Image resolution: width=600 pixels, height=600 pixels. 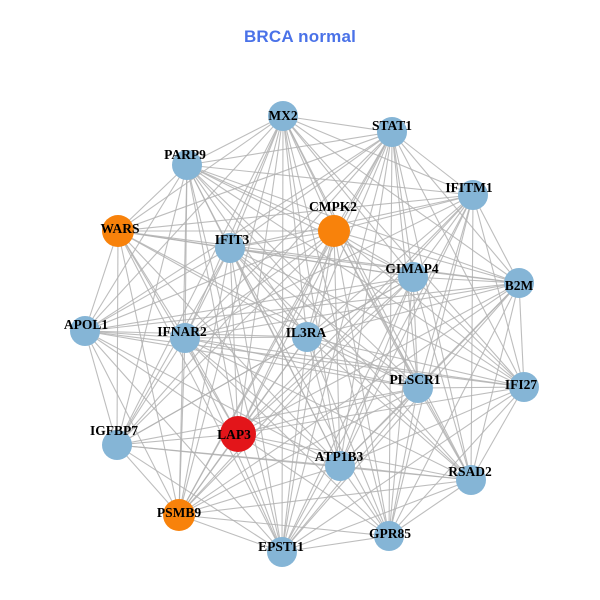 I want to click on graph-node-parp9, so click(x=187, y=165).